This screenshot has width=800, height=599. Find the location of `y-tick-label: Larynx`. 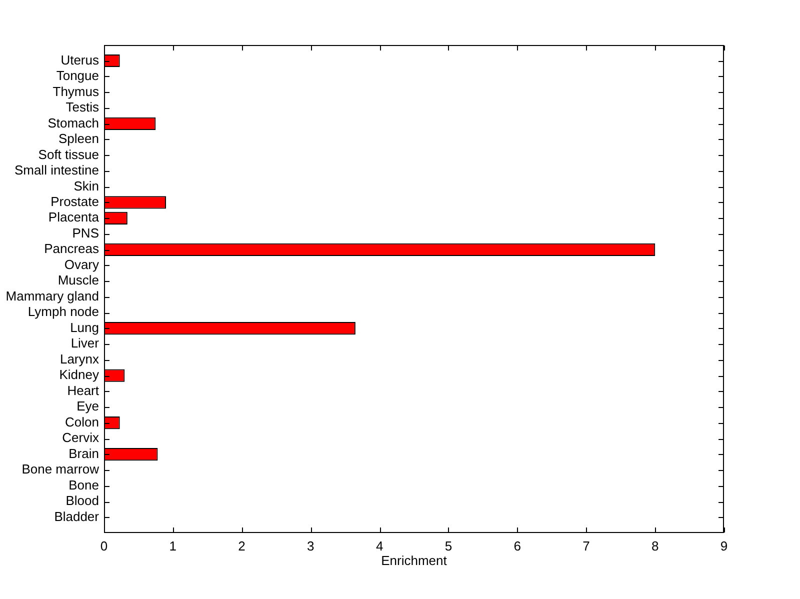

y-tick-label: Larynx is located at coordinates (80, 358).